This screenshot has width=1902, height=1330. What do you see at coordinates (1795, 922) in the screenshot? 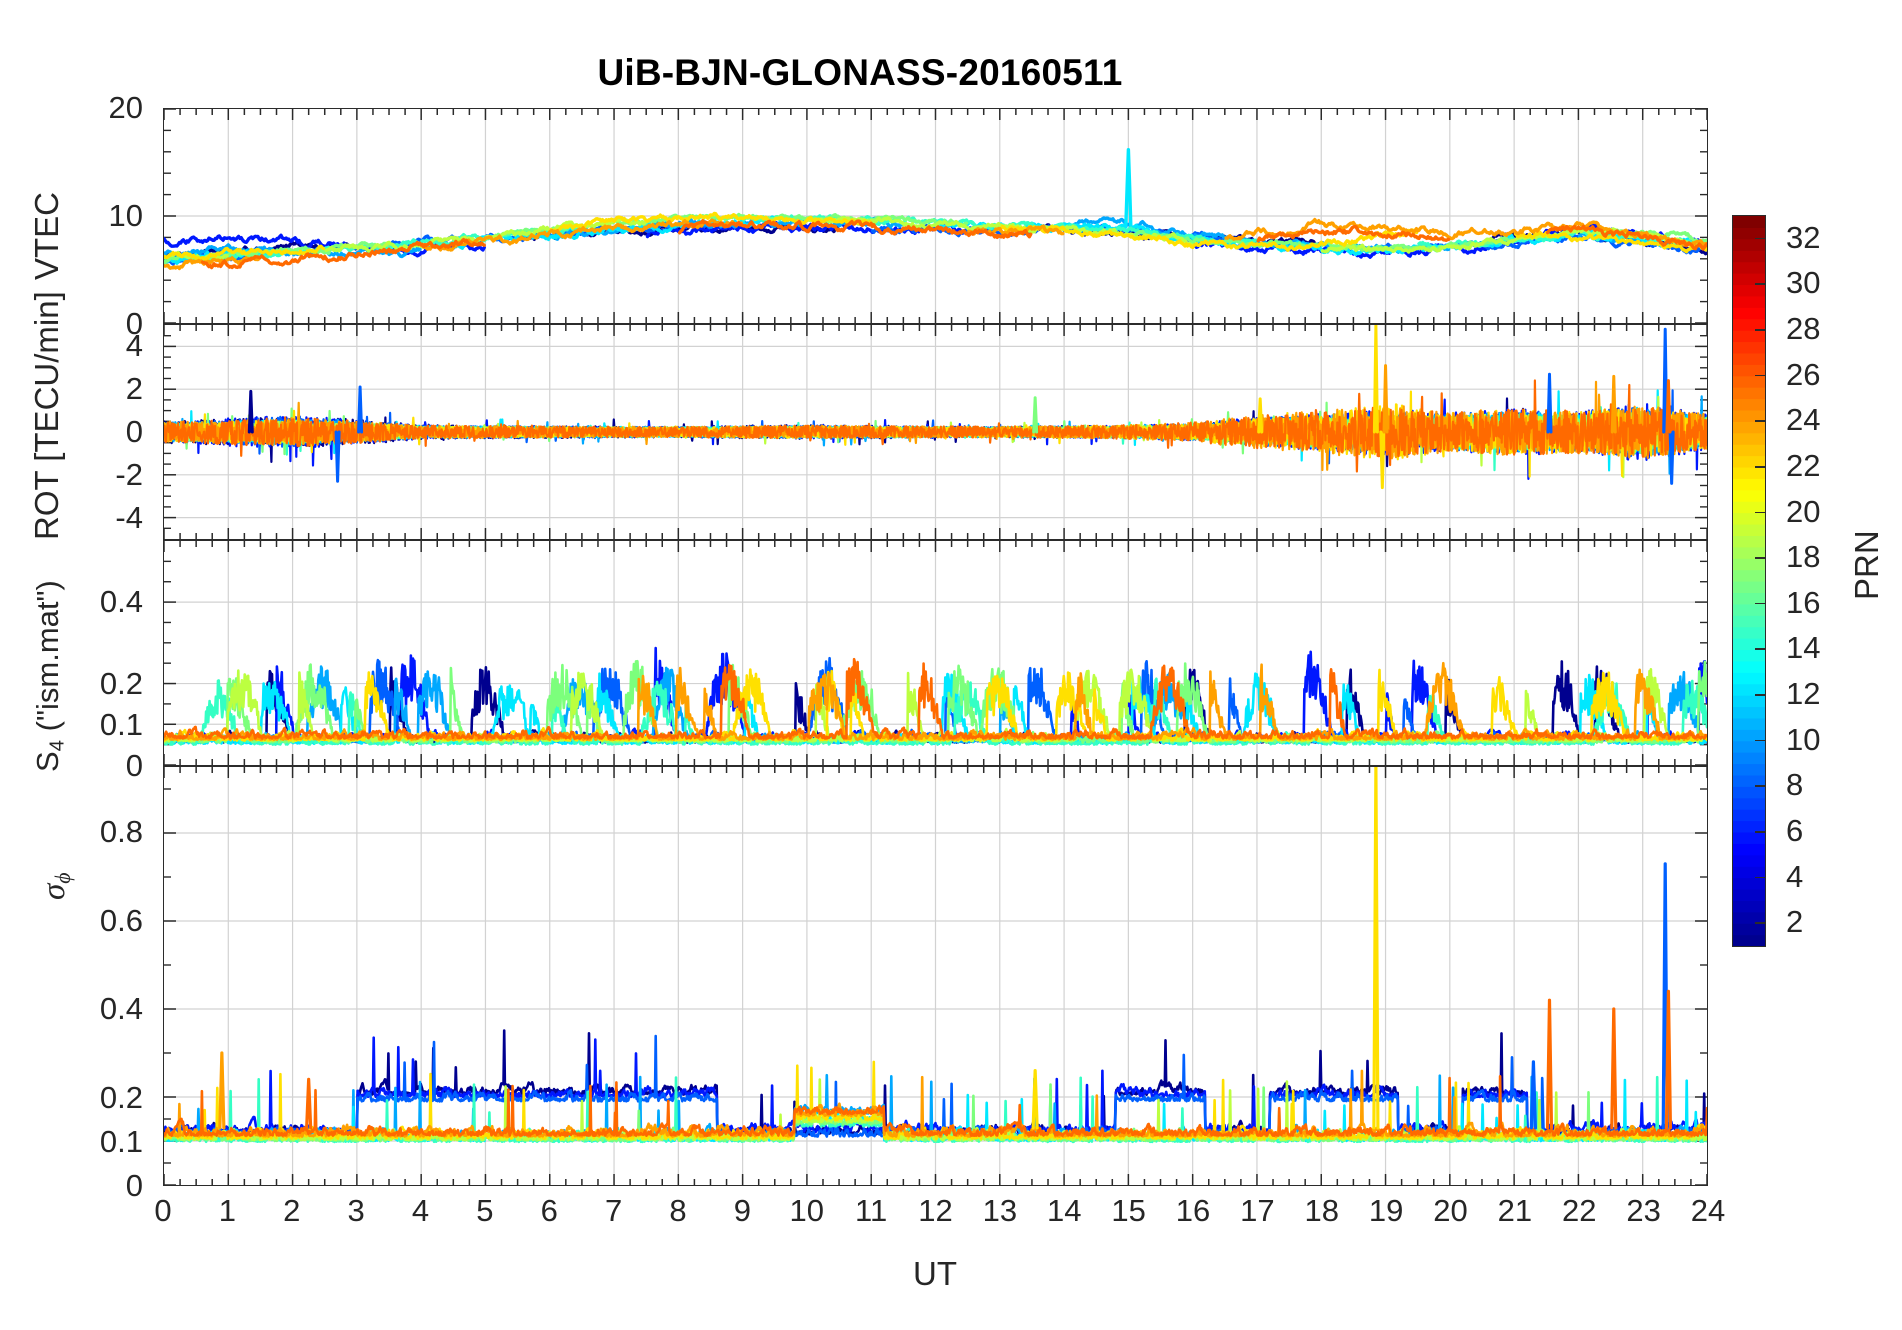
I see `colorbar-tick-label: 2` at bounding box center [1795, 922].